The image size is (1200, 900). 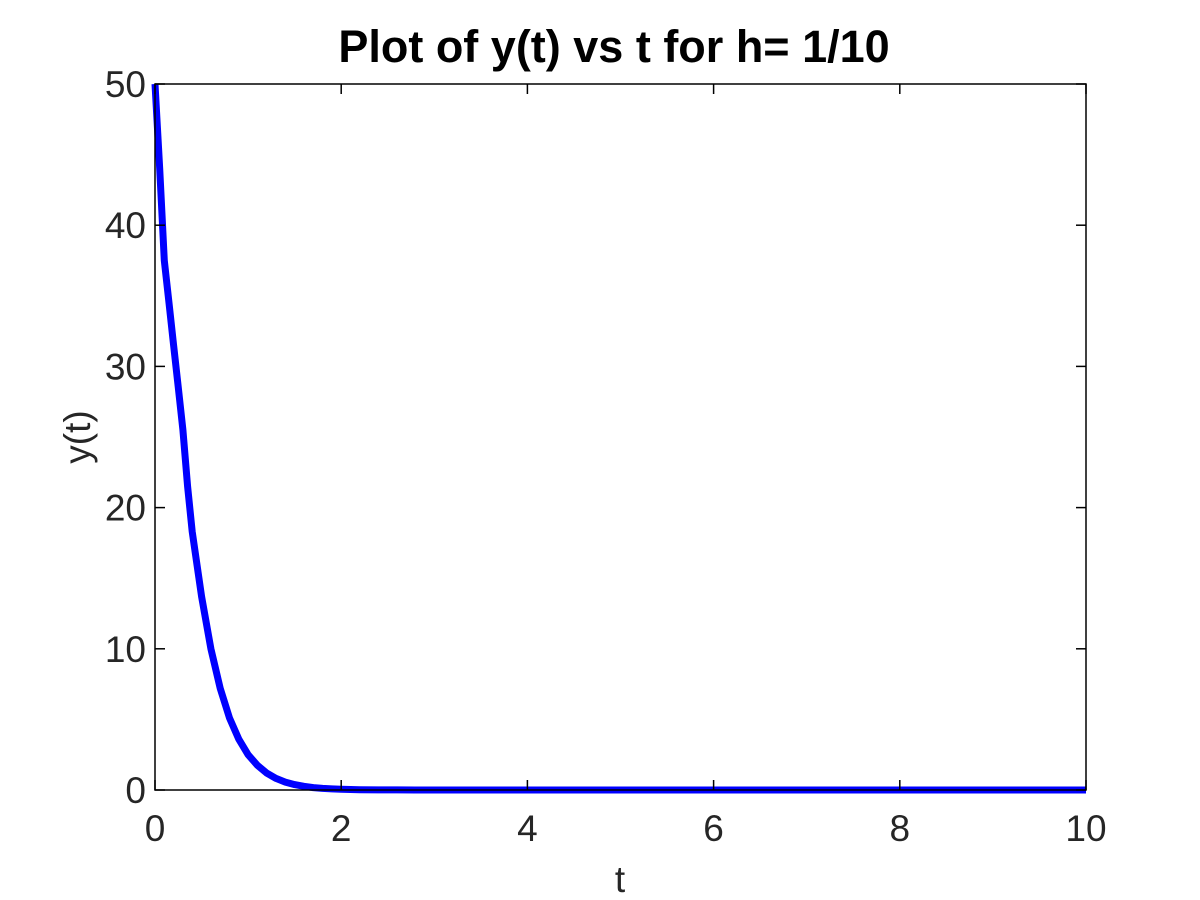 I want to click on y-axis-label: y(t), so click(x=77, y=436).